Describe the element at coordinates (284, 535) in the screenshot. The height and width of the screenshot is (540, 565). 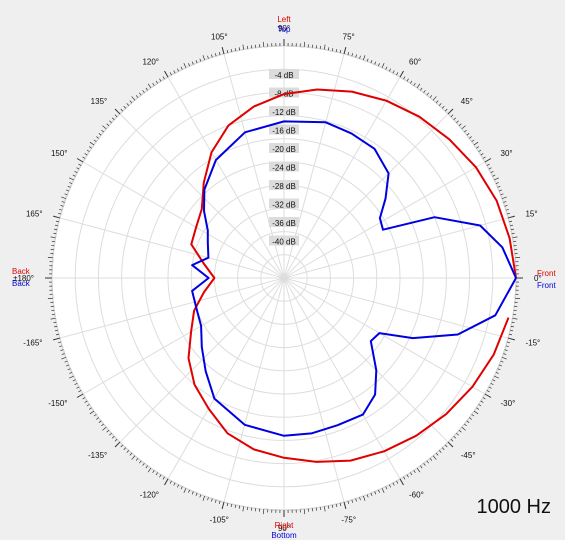
I see `direction-label-bottom-secondary: Bottom` at that location.